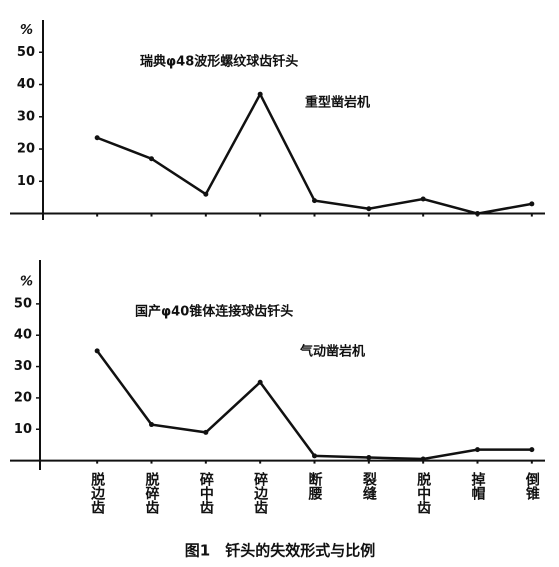 The image size is (559, 567). What do you see at coordinates (532, 486) in the screenshot?
I see `x-tick-label: 倒锥` at bounding box center [532, 486].